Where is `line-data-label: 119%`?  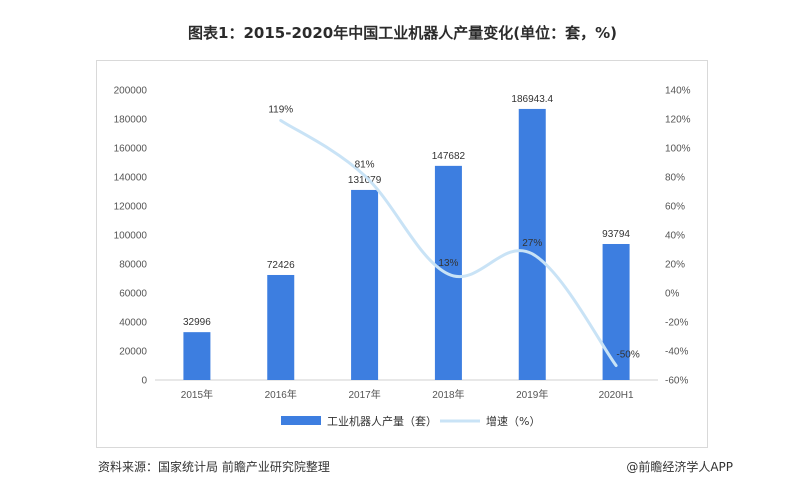 line-data-label: 119% is located at coordinates (280, 109).